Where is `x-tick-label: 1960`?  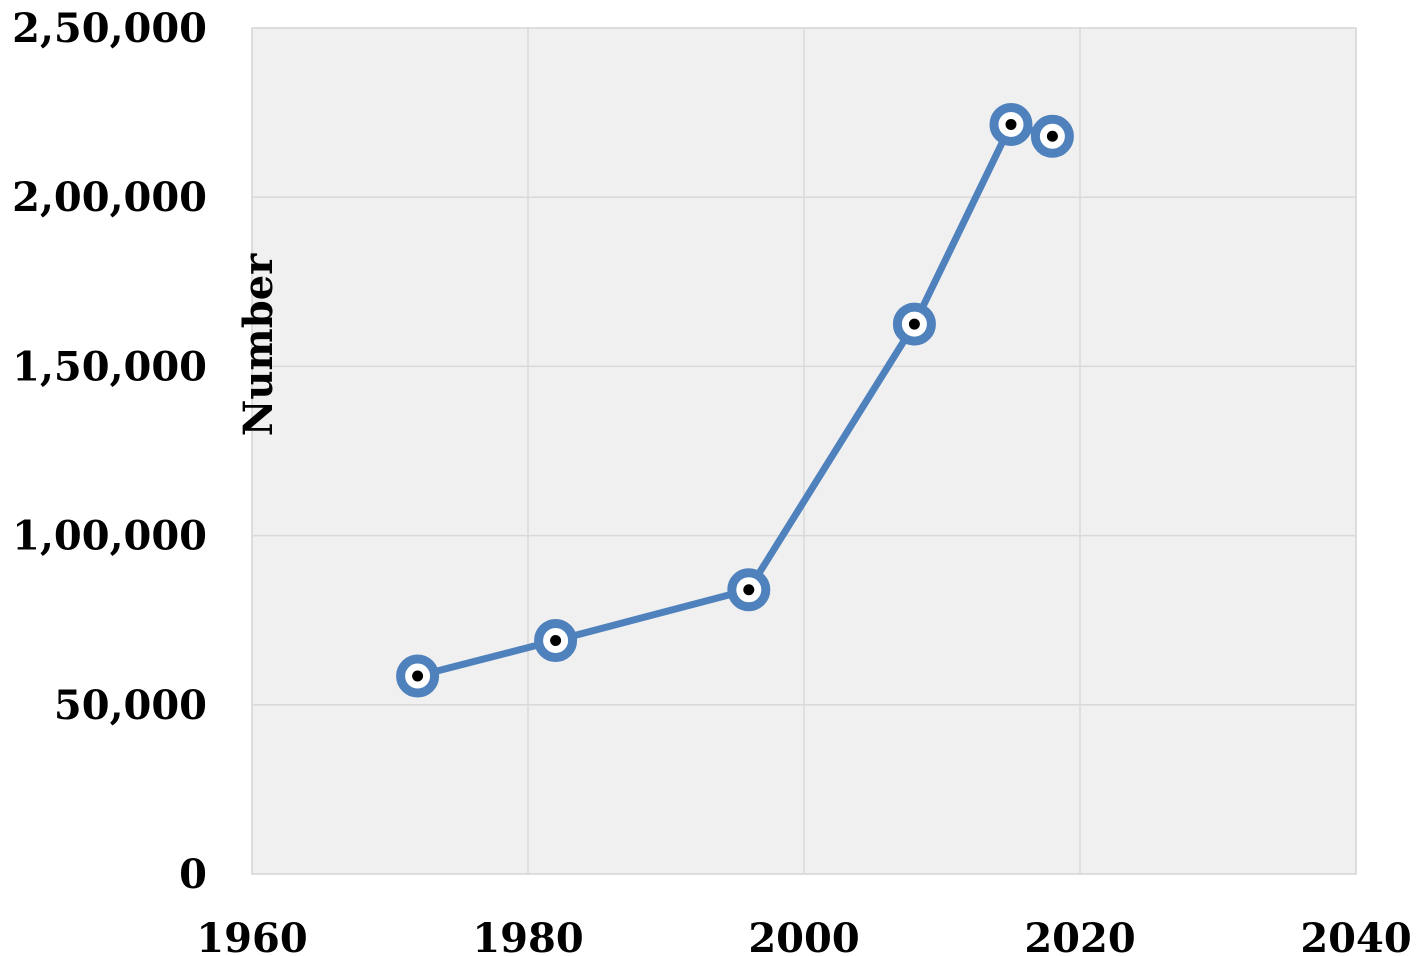 x-tick-label: 1960 is located at coordinates (251, 935).